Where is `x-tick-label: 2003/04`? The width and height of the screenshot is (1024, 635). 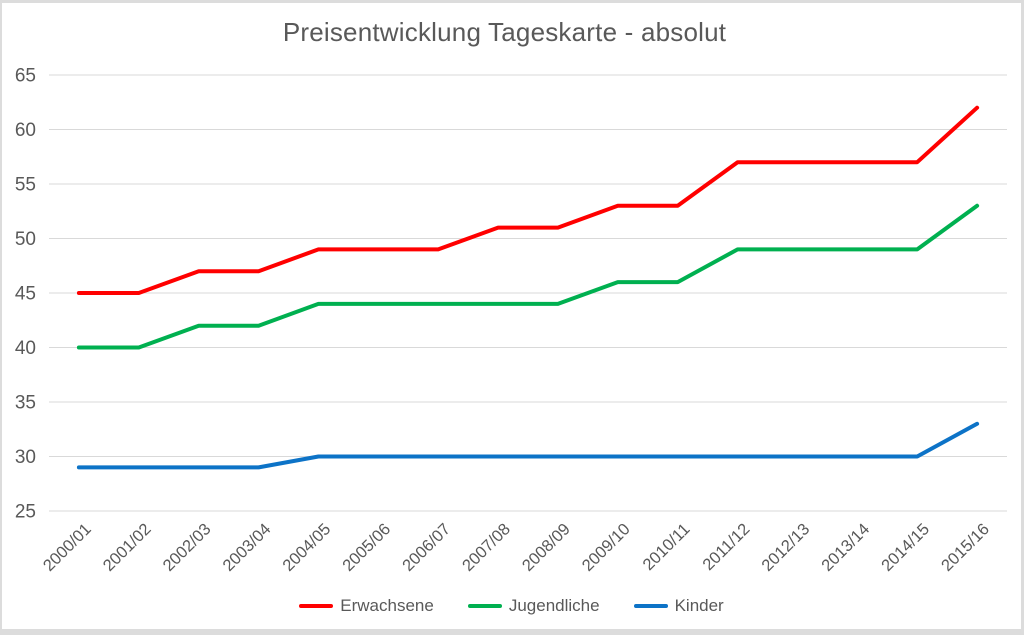
x-tick-label: 2003/04 is located at coordinates (246, 547).